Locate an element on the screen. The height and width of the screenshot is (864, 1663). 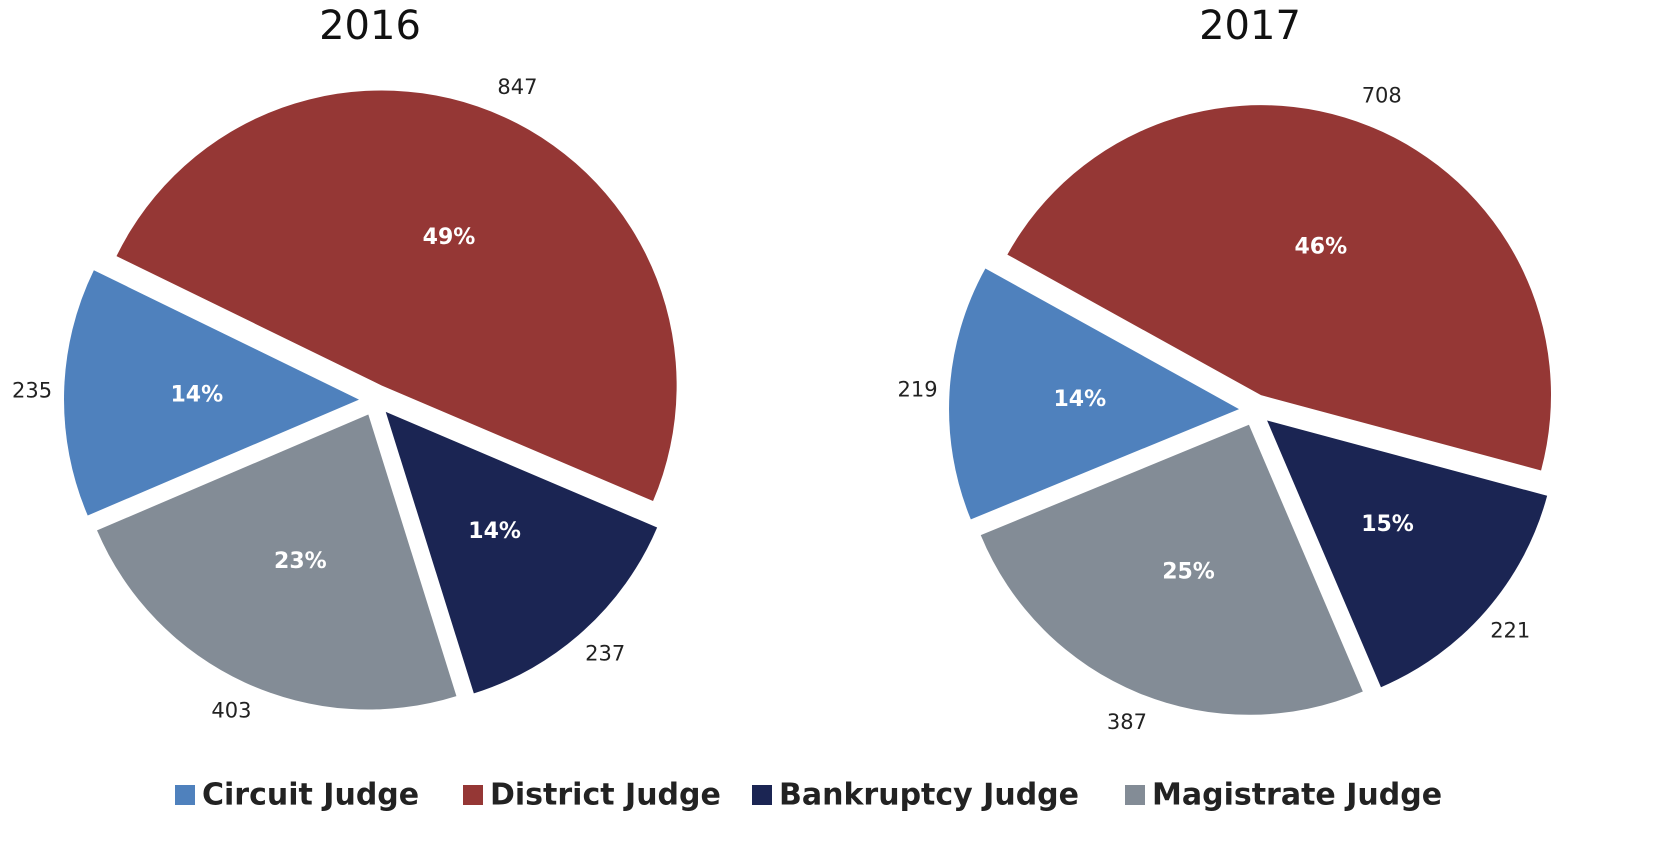
legend-label: Bankruptcy Judge is located at coordinates (929, 795).